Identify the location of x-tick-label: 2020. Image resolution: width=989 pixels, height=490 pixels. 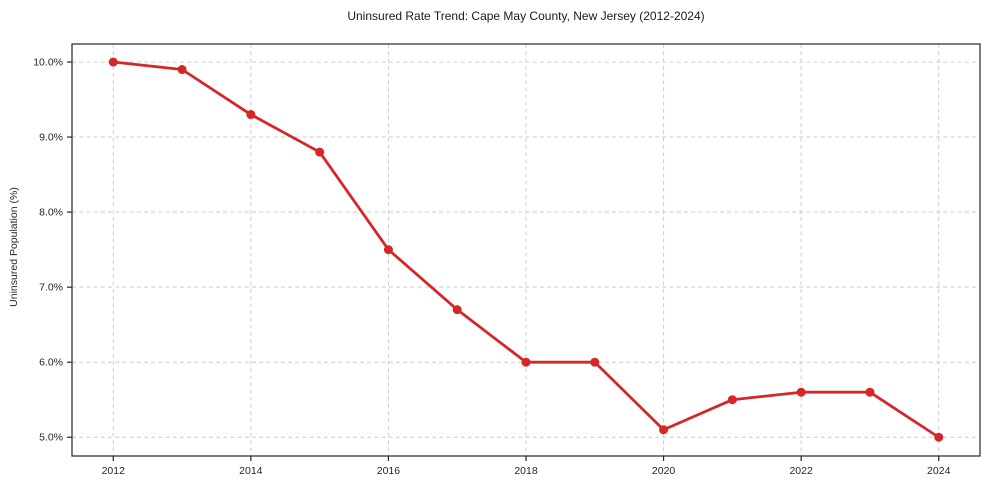
(664, 471).